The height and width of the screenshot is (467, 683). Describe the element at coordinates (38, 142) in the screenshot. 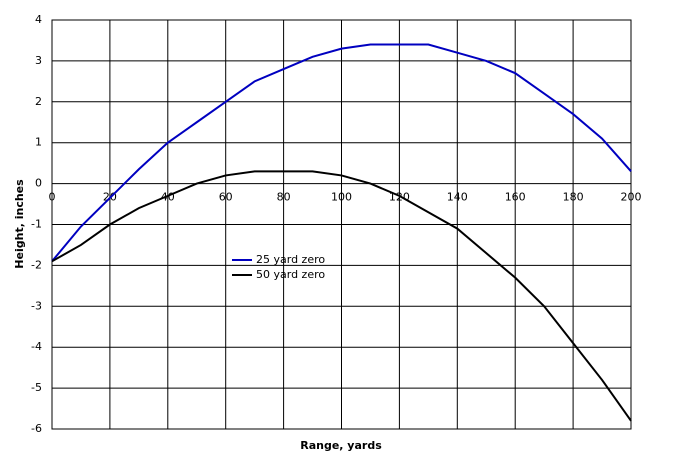

I see `y-tick-label: 1` at that location.